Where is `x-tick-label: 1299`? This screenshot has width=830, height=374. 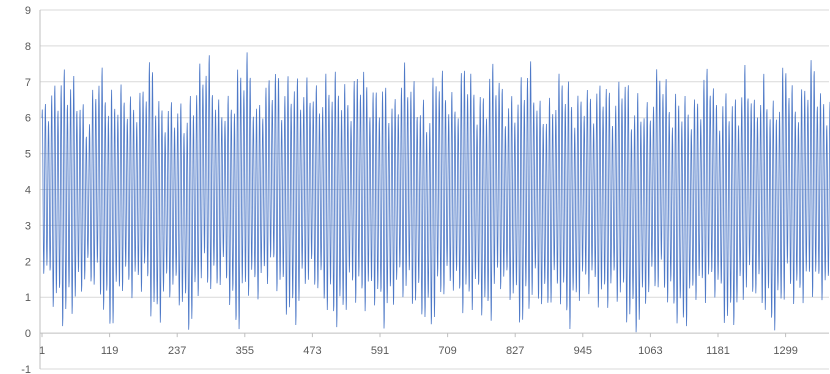
x-tick-label: 1299 is located at coordinates (785, 351).